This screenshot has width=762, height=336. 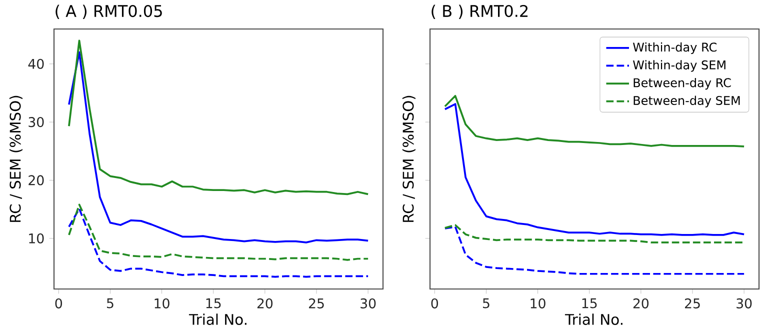 I want to click on y-tick-label: 10, so click(x=36, y=238).